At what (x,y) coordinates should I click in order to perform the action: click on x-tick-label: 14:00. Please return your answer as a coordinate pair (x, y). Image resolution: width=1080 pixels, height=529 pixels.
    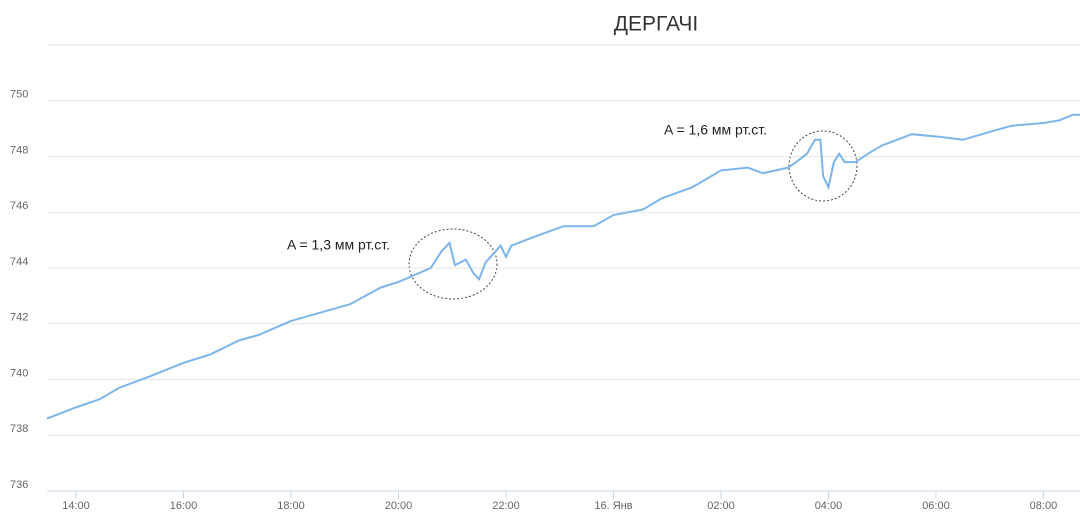
    Looking at the image, I should click on (76, 506).